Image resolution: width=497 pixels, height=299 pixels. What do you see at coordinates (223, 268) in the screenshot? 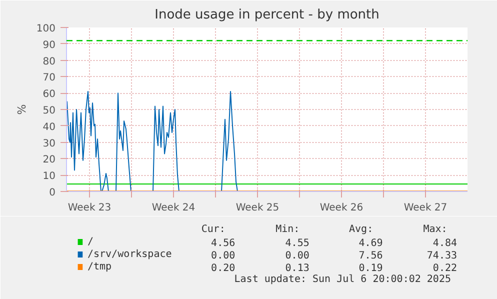
I see `text: 0.20` at bounding box center [223, 268].